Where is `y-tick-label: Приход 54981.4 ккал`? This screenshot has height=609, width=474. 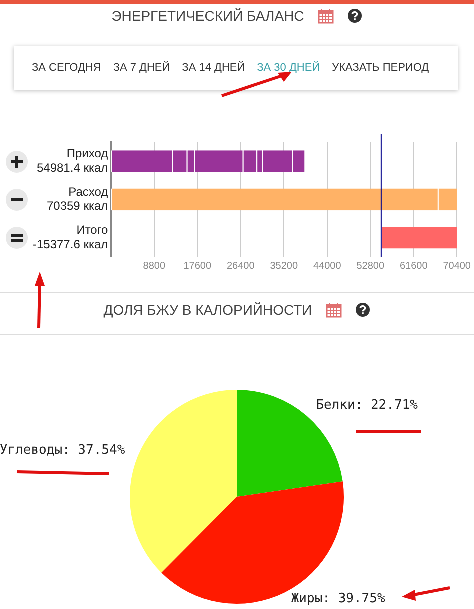 y-tick-label: Приход 54981.4 ккал is located at coordinates (72, 161).